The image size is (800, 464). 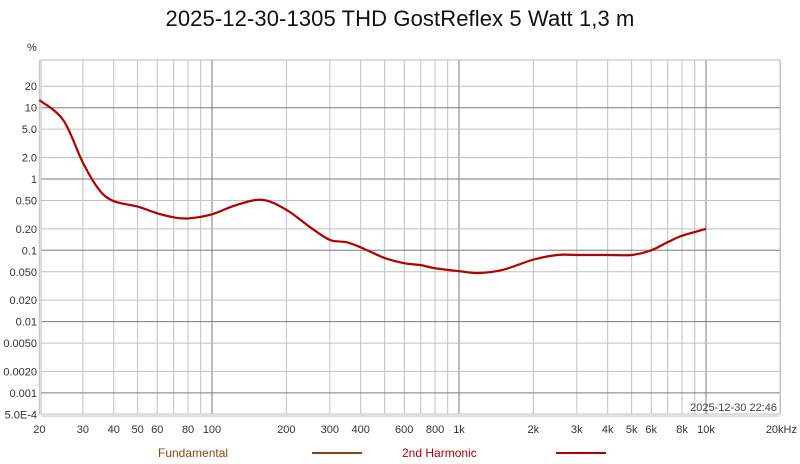 I want to click on y-tick-label: 10, so click(x=31, y=109).